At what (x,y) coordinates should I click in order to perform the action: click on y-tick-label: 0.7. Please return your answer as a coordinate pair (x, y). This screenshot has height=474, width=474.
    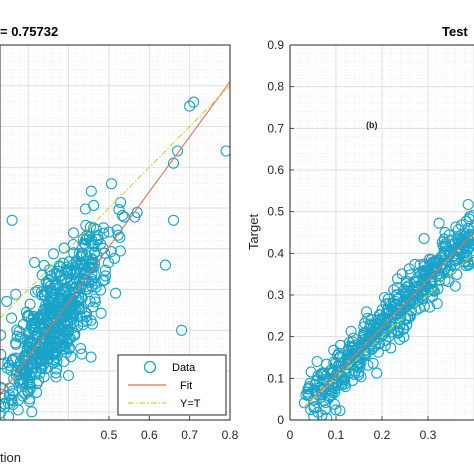
    Looking at the image, I should click on (275, 128).